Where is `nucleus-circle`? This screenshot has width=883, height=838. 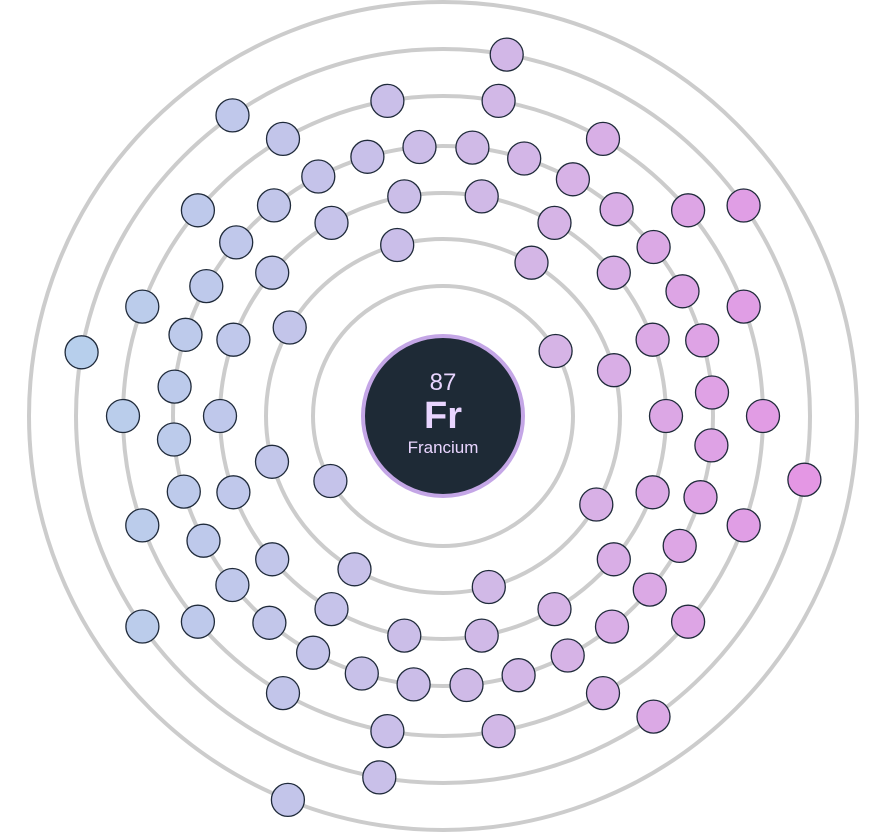 nucleus-circle is located at coordinates (443, 416).